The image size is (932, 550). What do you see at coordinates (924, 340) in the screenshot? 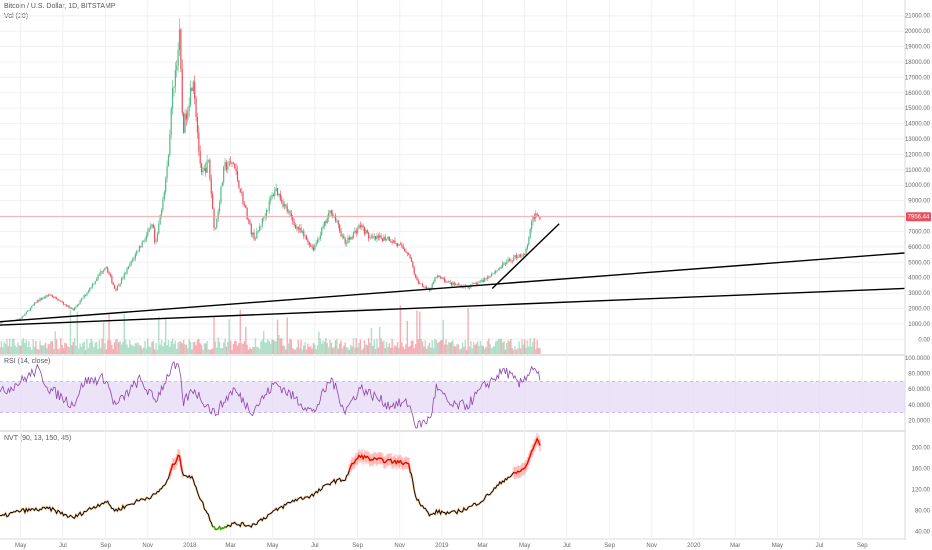
I see `price-tick-label: 0.00` at bounding box center [924, 340].